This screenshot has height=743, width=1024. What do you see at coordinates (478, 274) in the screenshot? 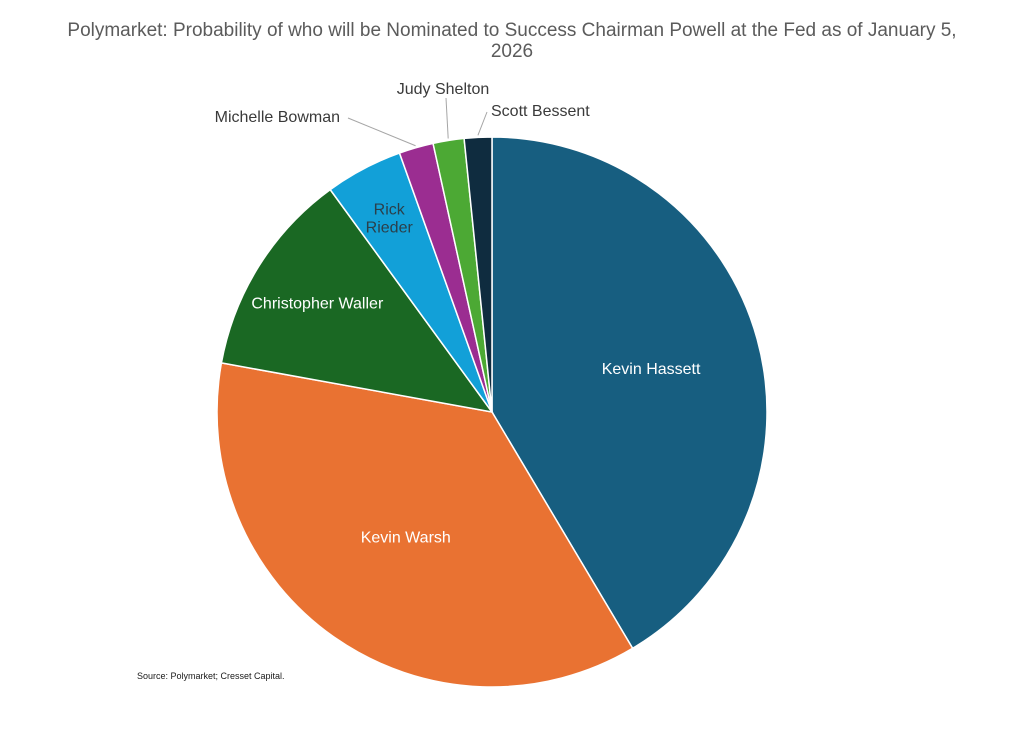
I see `pie-slice-scott-bessent` at bounding box center [478, 274].